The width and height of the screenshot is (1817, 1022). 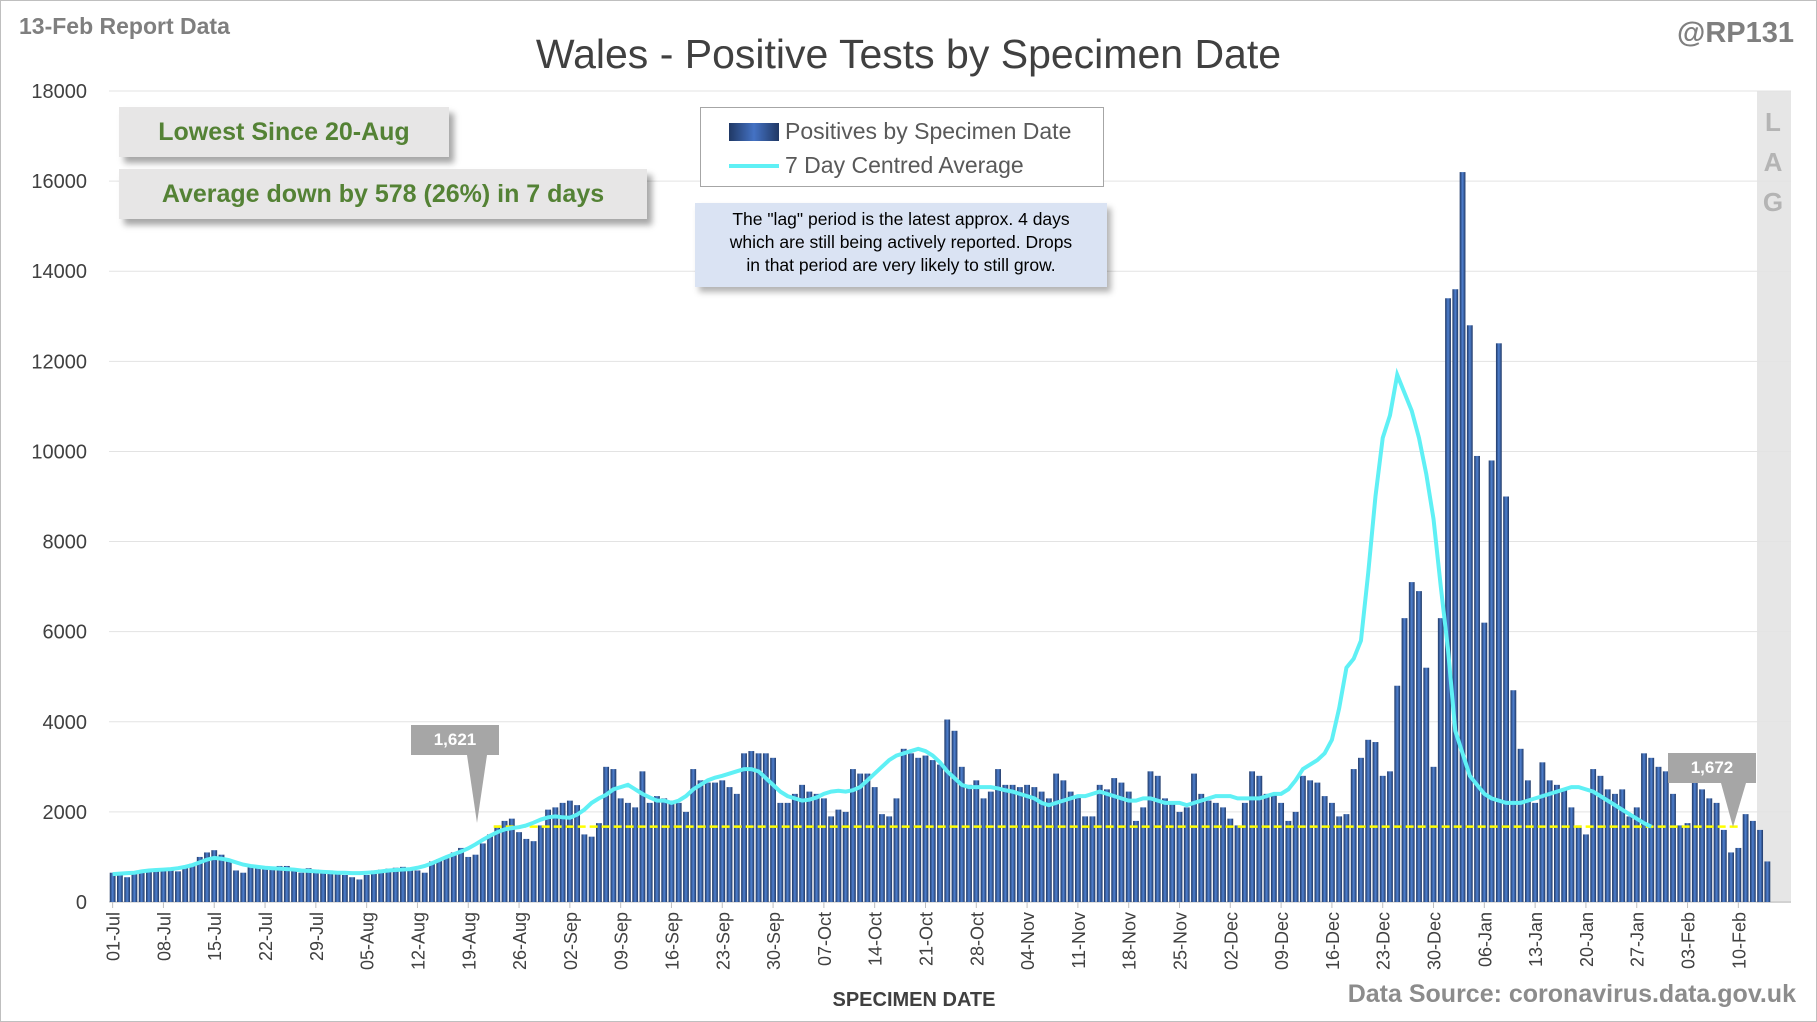 I want to click on x-tick-label: 08-Jul, so click(x=164, y=936).